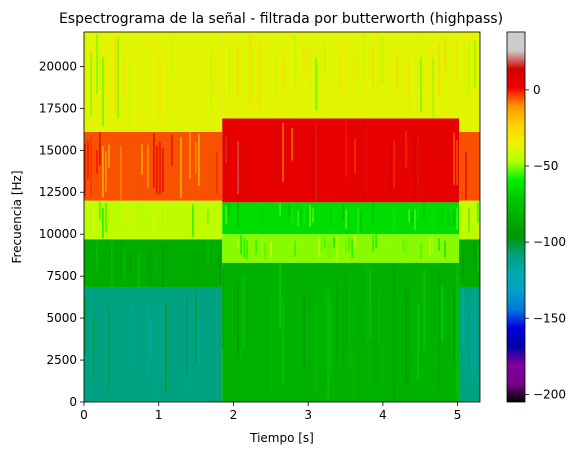 The height and width of the screenshot is (455, 580). I want to click on colorbar-tick-label: −200, so click(549, 394).